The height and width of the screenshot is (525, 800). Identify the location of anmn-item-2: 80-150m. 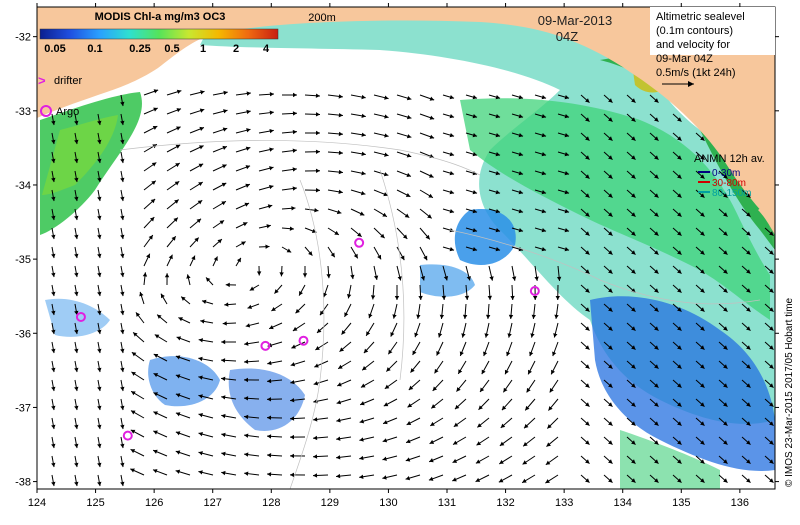
(731, 193).